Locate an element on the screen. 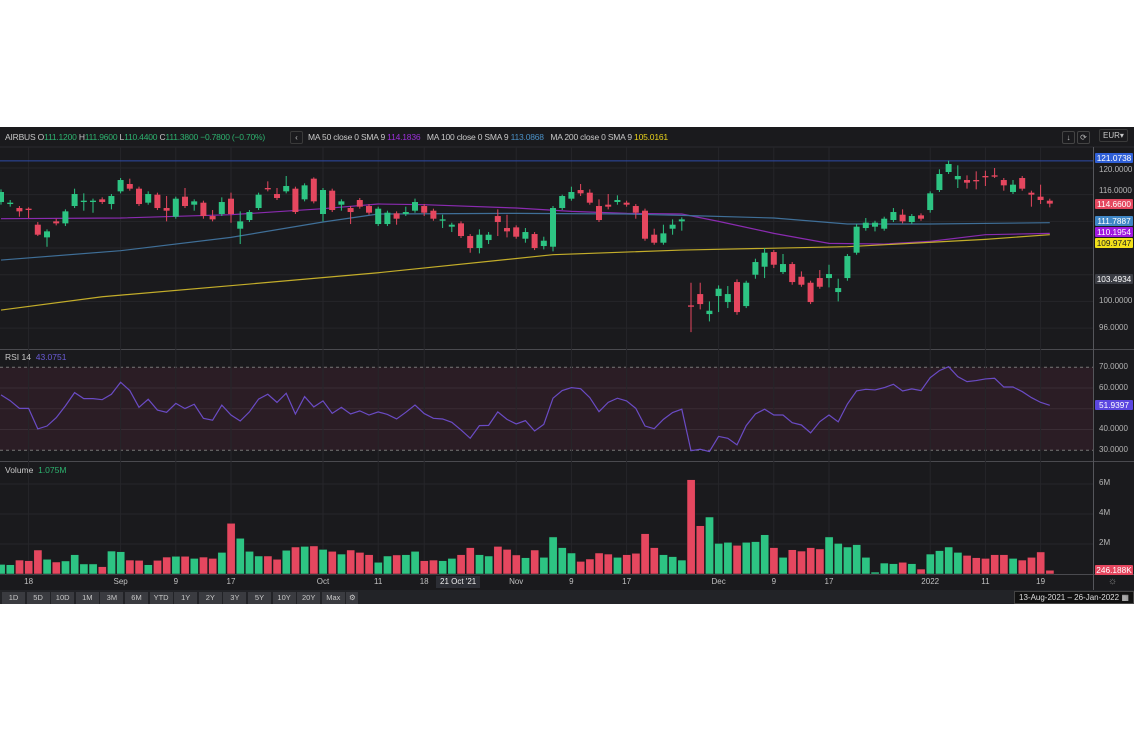  range-button-1y: 1Y is located at coordinates (186, 598).